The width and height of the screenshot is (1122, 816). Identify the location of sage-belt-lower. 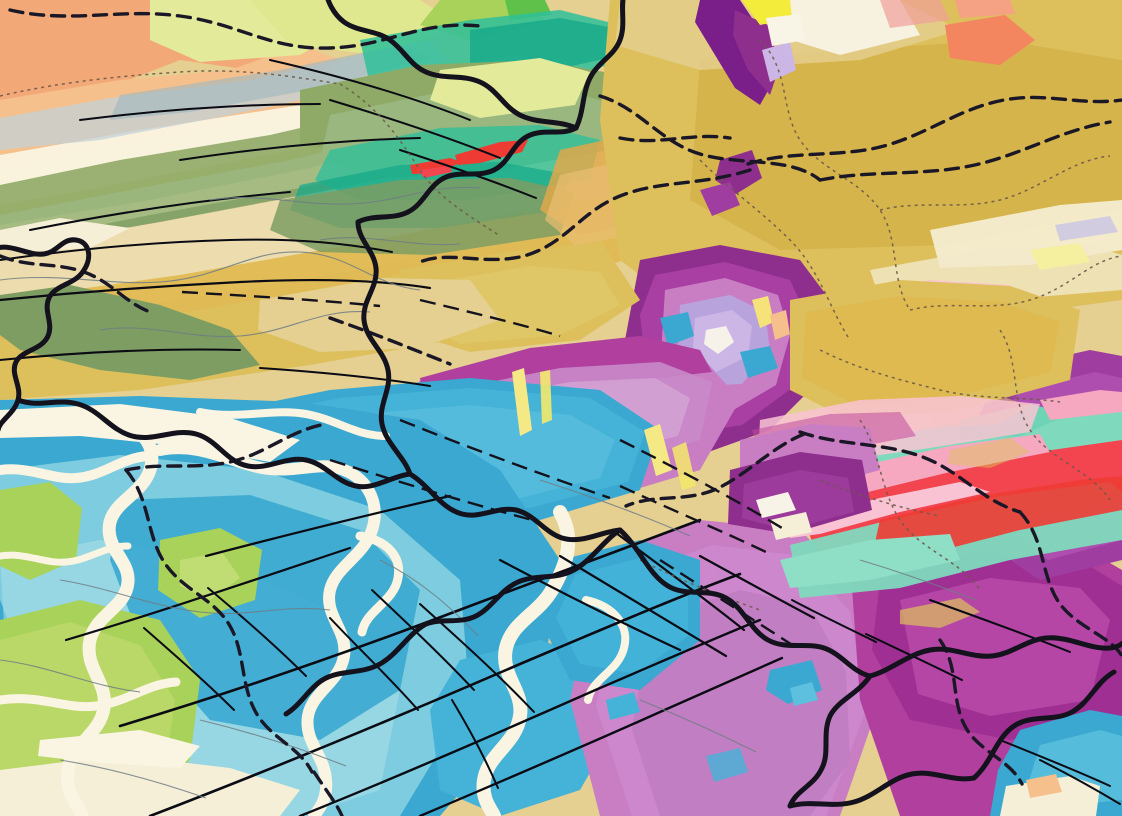
(422, 216).